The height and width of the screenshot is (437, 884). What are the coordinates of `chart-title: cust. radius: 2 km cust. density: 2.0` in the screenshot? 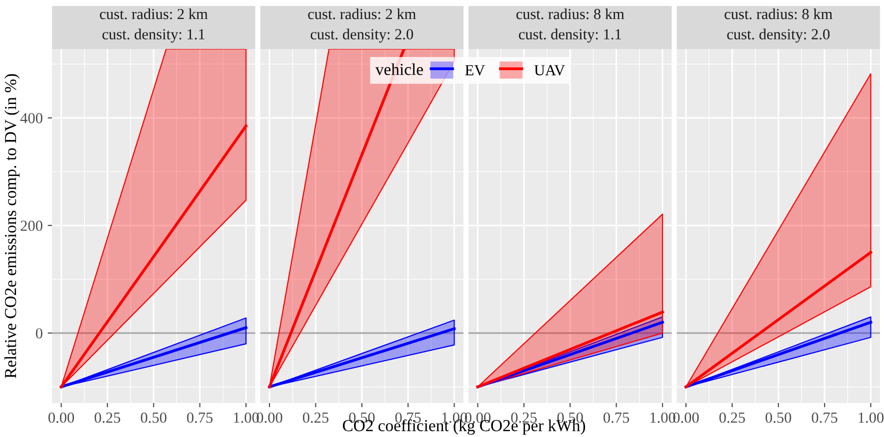 It's located at (362, 25).